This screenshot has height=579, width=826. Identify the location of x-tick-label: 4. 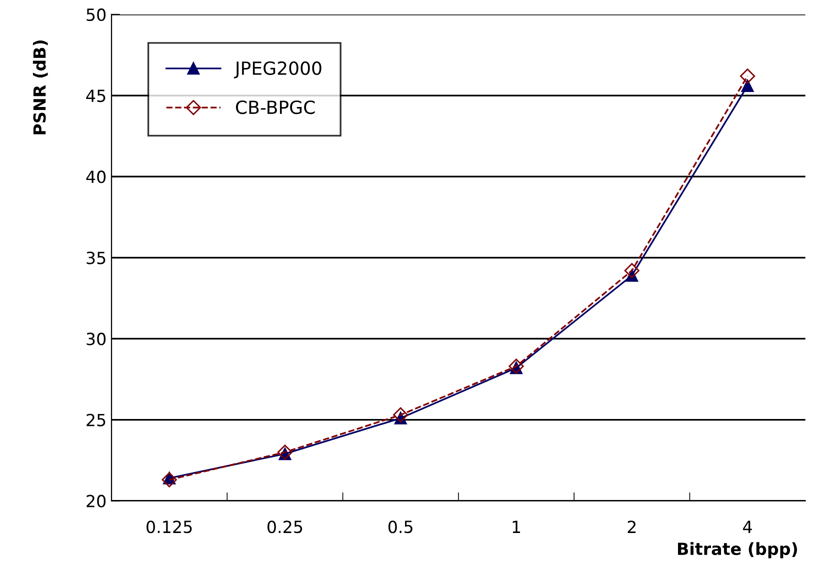
(747, 526).